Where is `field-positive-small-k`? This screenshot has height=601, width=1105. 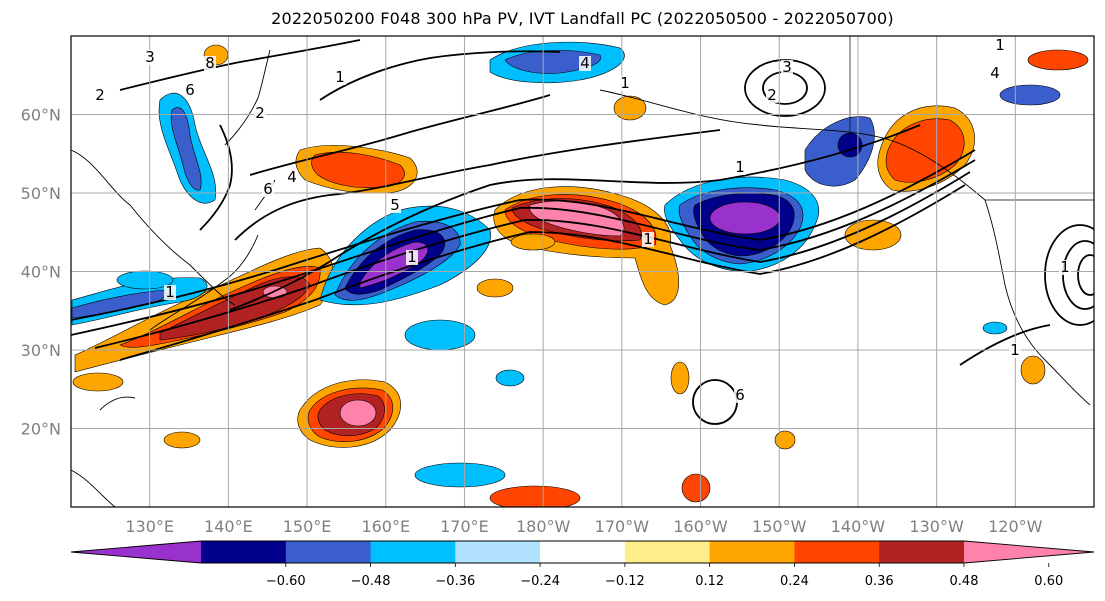 field-positive-small-k is located at coordinates (696, 488).